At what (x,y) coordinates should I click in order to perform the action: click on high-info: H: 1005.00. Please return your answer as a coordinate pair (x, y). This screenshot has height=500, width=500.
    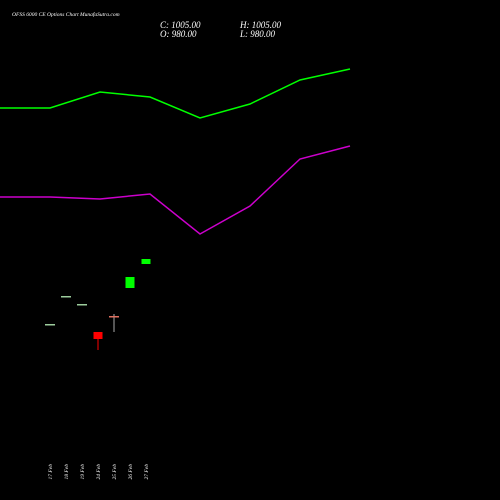
    Looking at the image, I should click on (260, 25).